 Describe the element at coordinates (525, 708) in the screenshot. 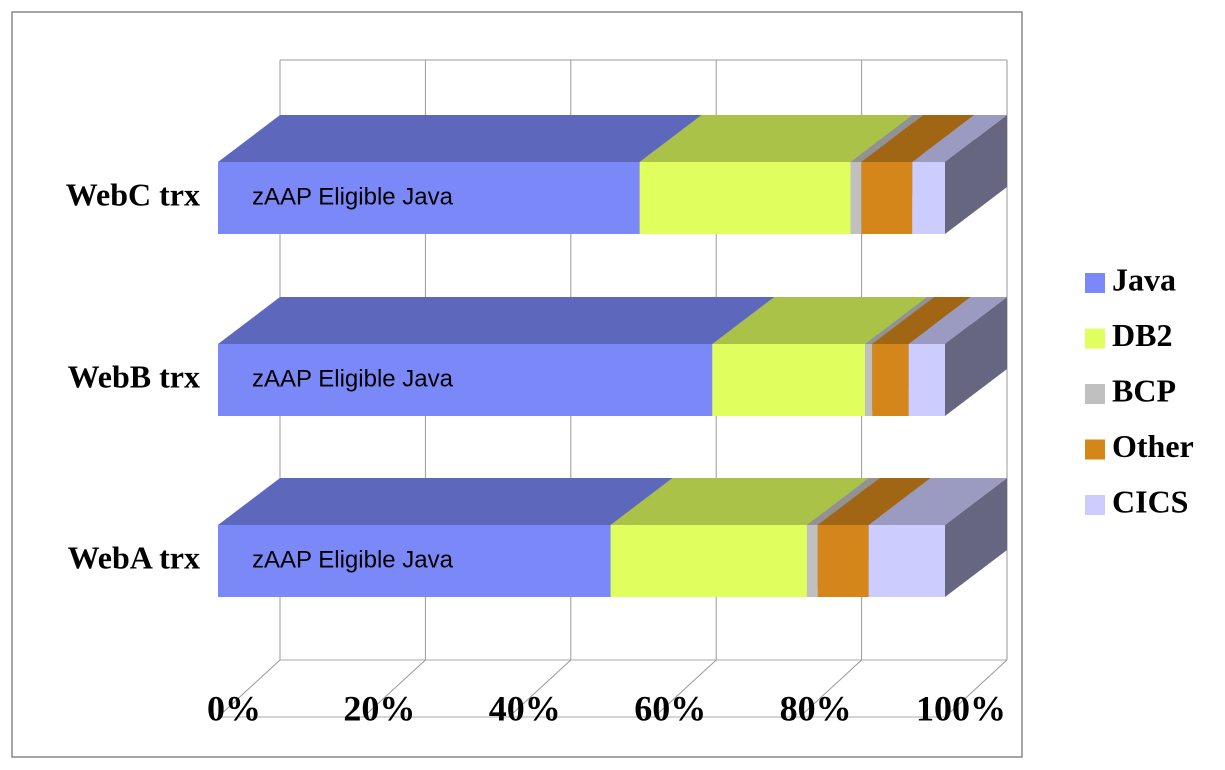

I see `x-tick-label: 40%` at that location.